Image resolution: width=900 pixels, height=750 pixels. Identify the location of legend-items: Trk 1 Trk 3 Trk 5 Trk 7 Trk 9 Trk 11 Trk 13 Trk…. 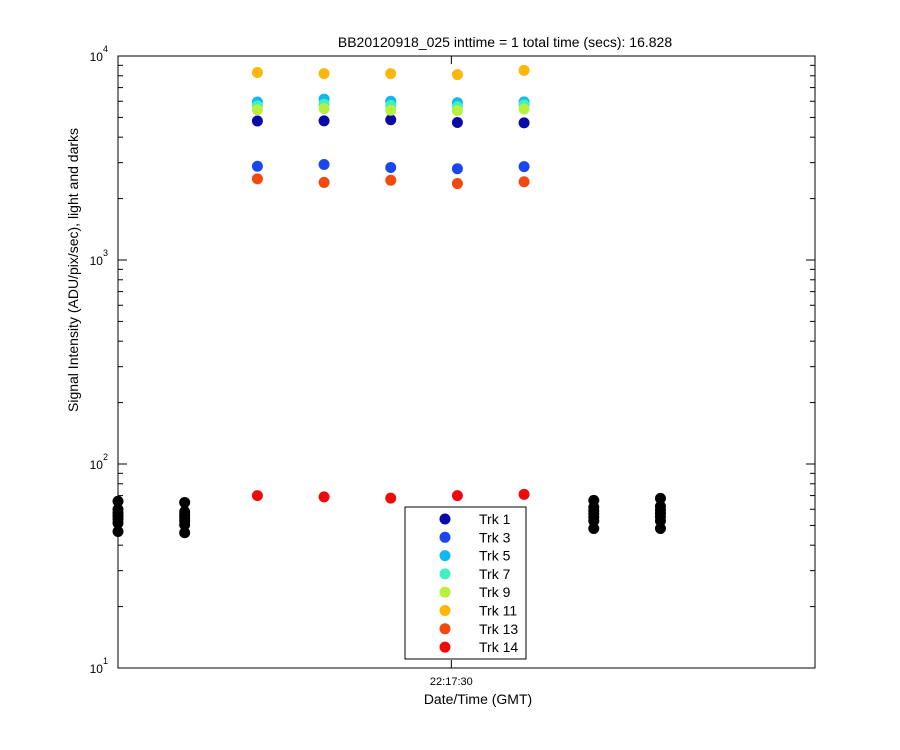
(478, 583).